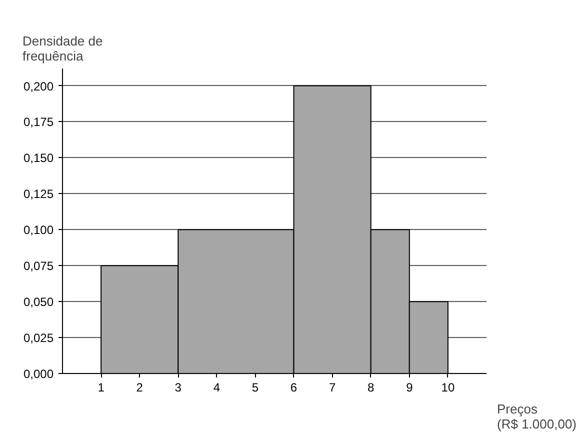 The image size is (586, 441). Describe the element at coordinates (255, 387) in the screenshot. I see `x-tick-label: 5` at that location.